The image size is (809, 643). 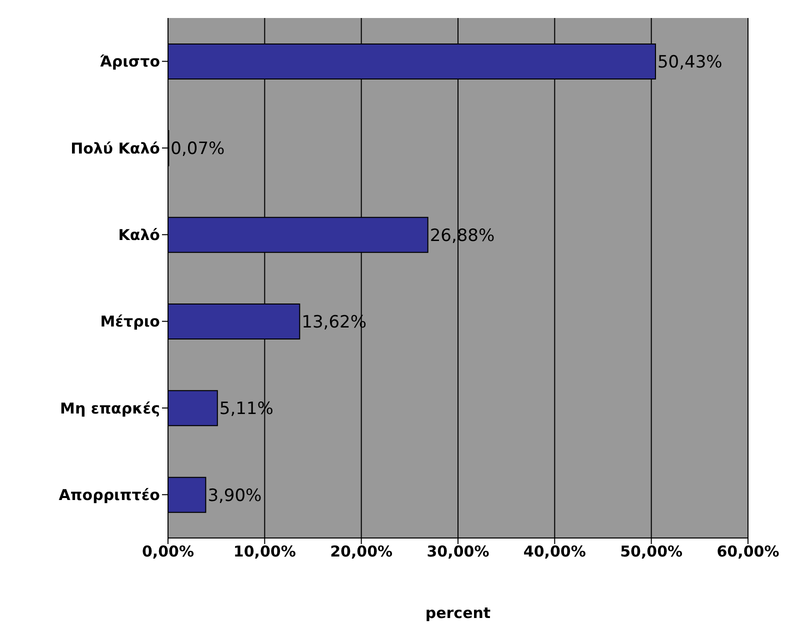 I want to click on x-tick-label: 60,00%, so click(x=748, y=551).